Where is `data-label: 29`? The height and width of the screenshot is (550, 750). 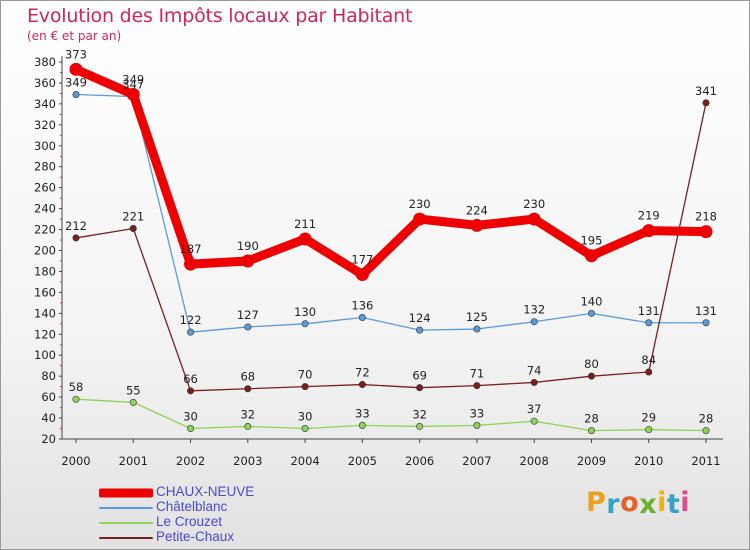 data-label: 29 is located at coordinates (648, 418).